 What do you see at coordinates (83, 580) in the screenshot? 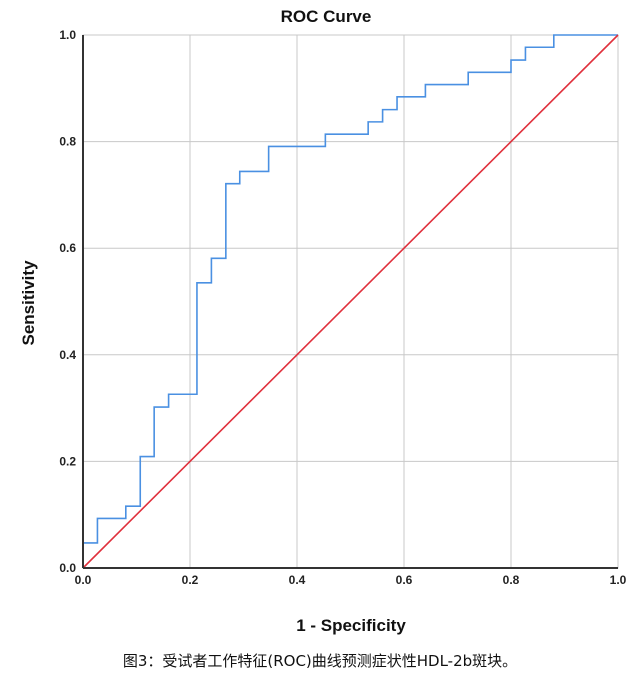
I see `x-tick-label: 0.0` at bounding box center [83, 580].